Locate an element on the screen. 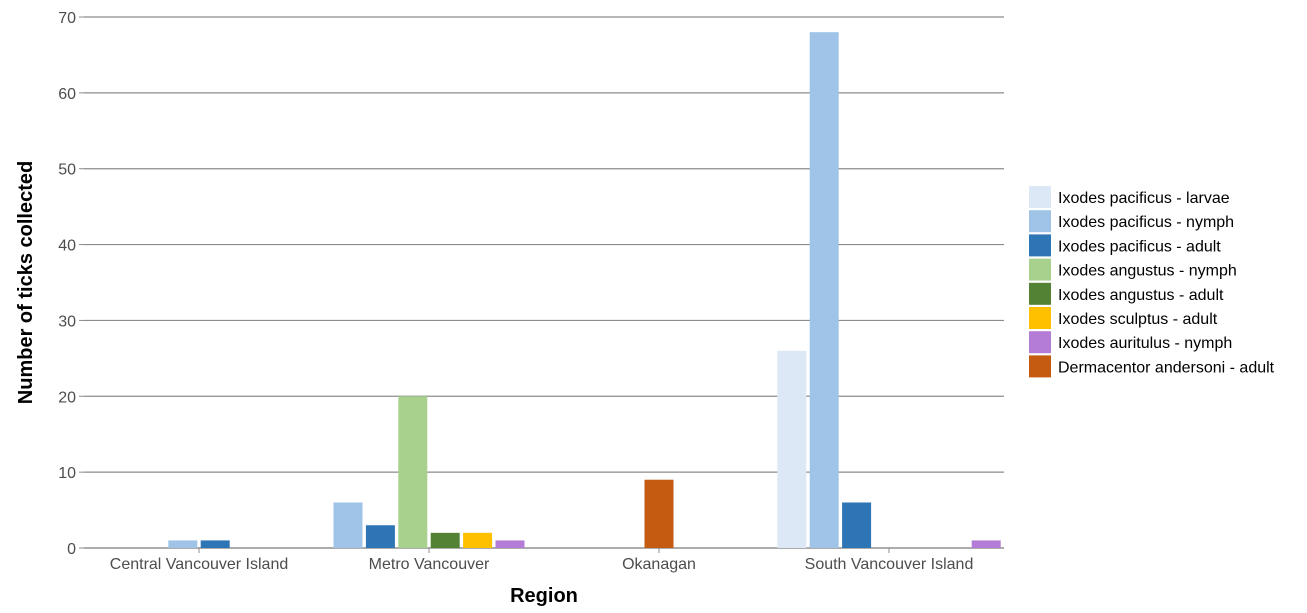 The width and height of the screenshot is (1307, 613). legend-label: Ixodes pacificus - nymph is located at coordinates (1146, 222).